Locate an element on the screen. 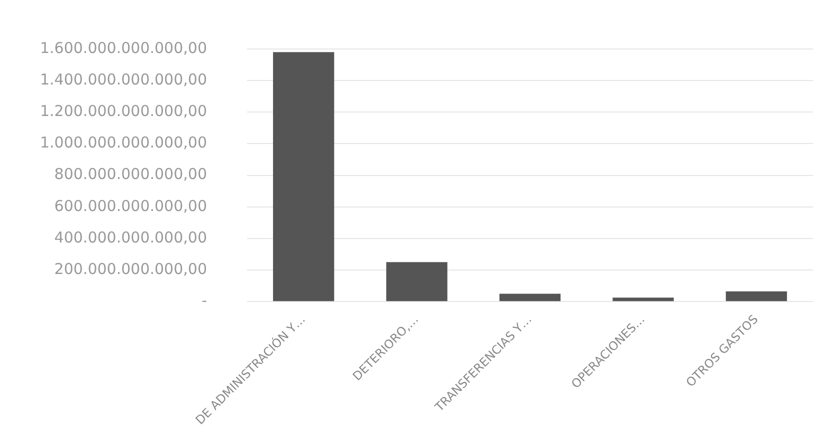 The width and height of the screenshot is (833, 431). y-tick-label: - is located at coordinates (204, 301).